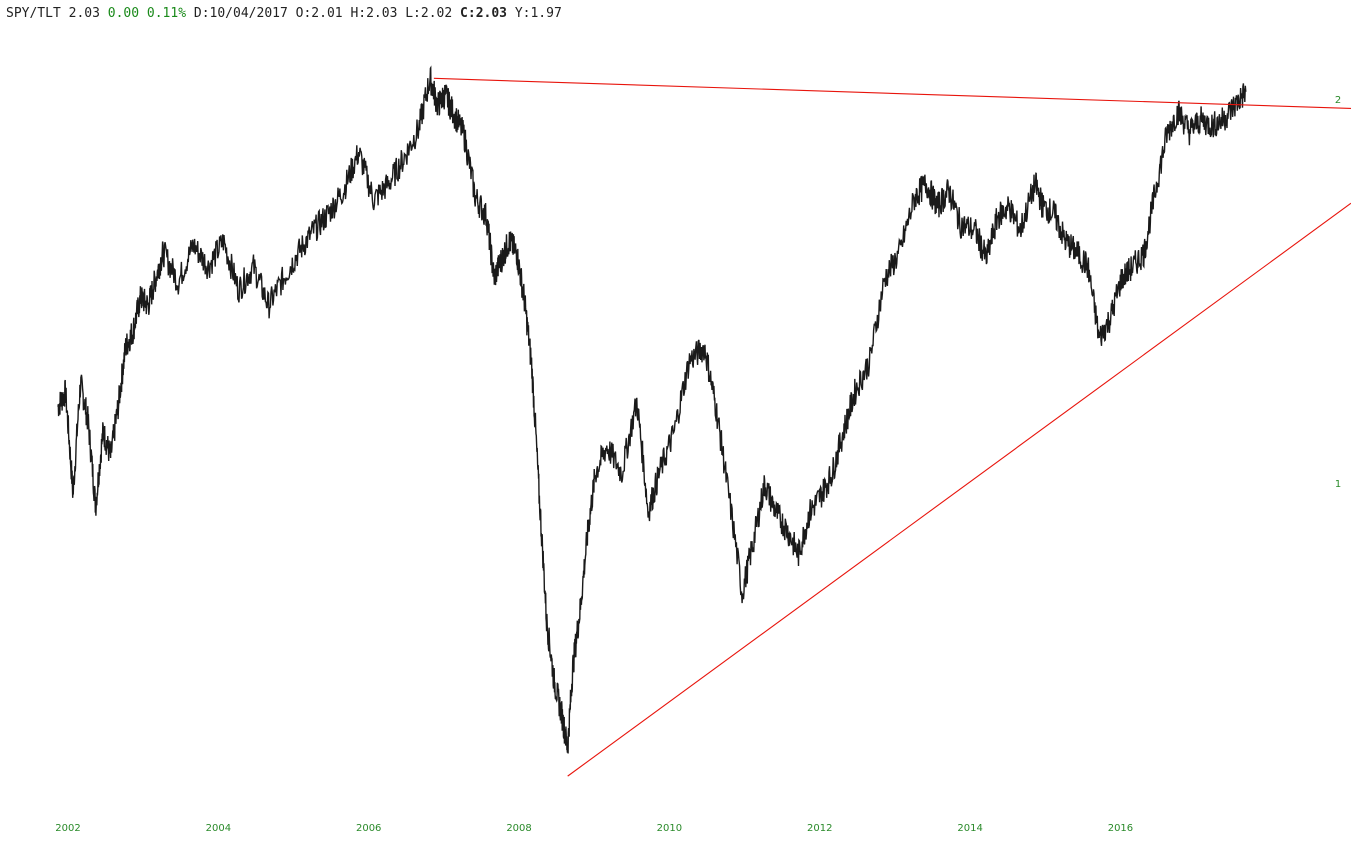  I want to click on upper-trendline, so click(892, 93).